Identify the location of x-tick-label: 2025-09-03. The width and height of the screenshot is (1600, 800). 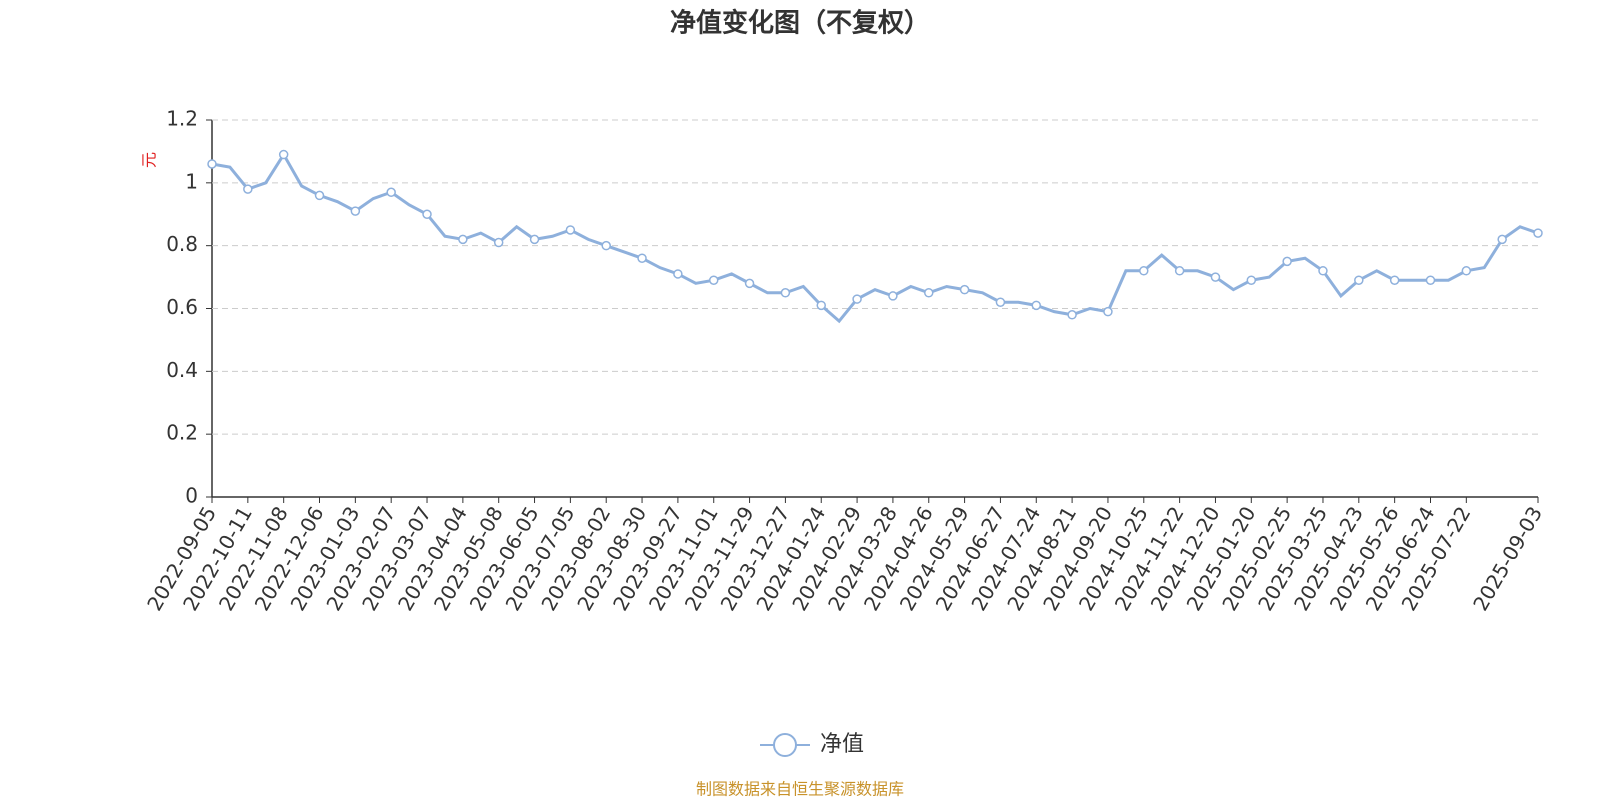
(1507, 558).